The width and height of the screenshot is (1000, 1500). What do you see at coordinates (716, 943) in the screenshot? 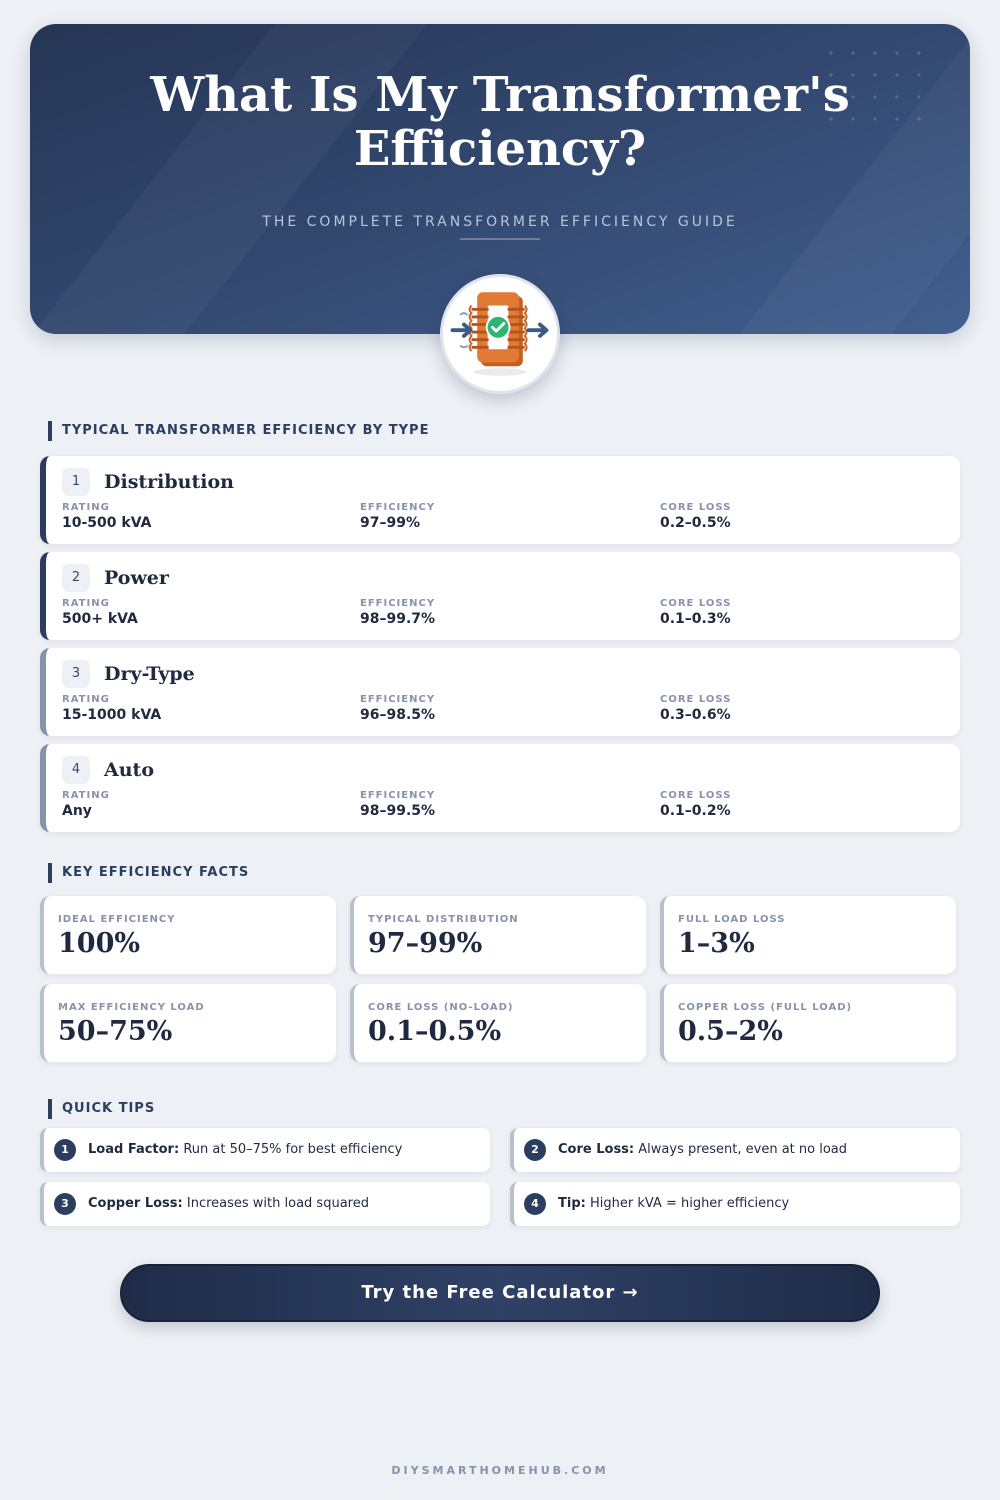
I see `fact-value: 1–3%` at bounding box center [716, 943].